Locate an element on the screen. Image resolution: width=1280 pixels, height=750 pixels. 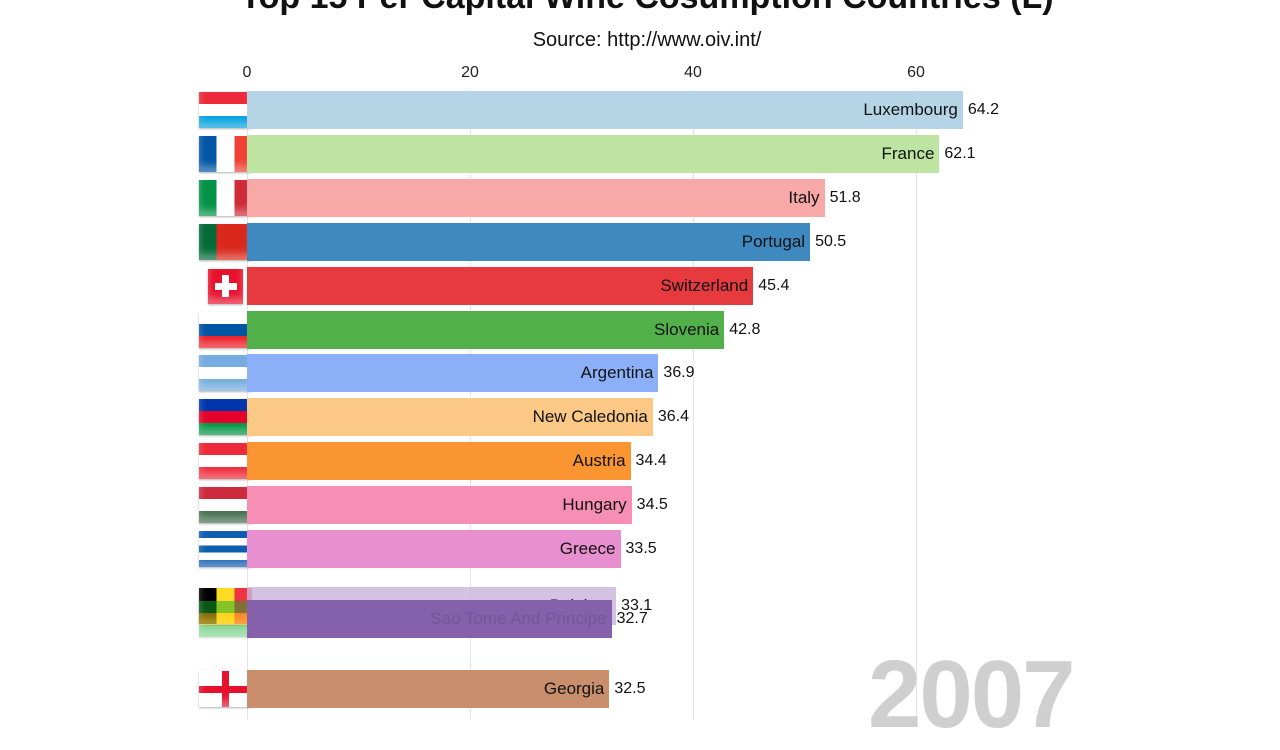
bar-name-label: Italy is located at coordinates (804, 197).